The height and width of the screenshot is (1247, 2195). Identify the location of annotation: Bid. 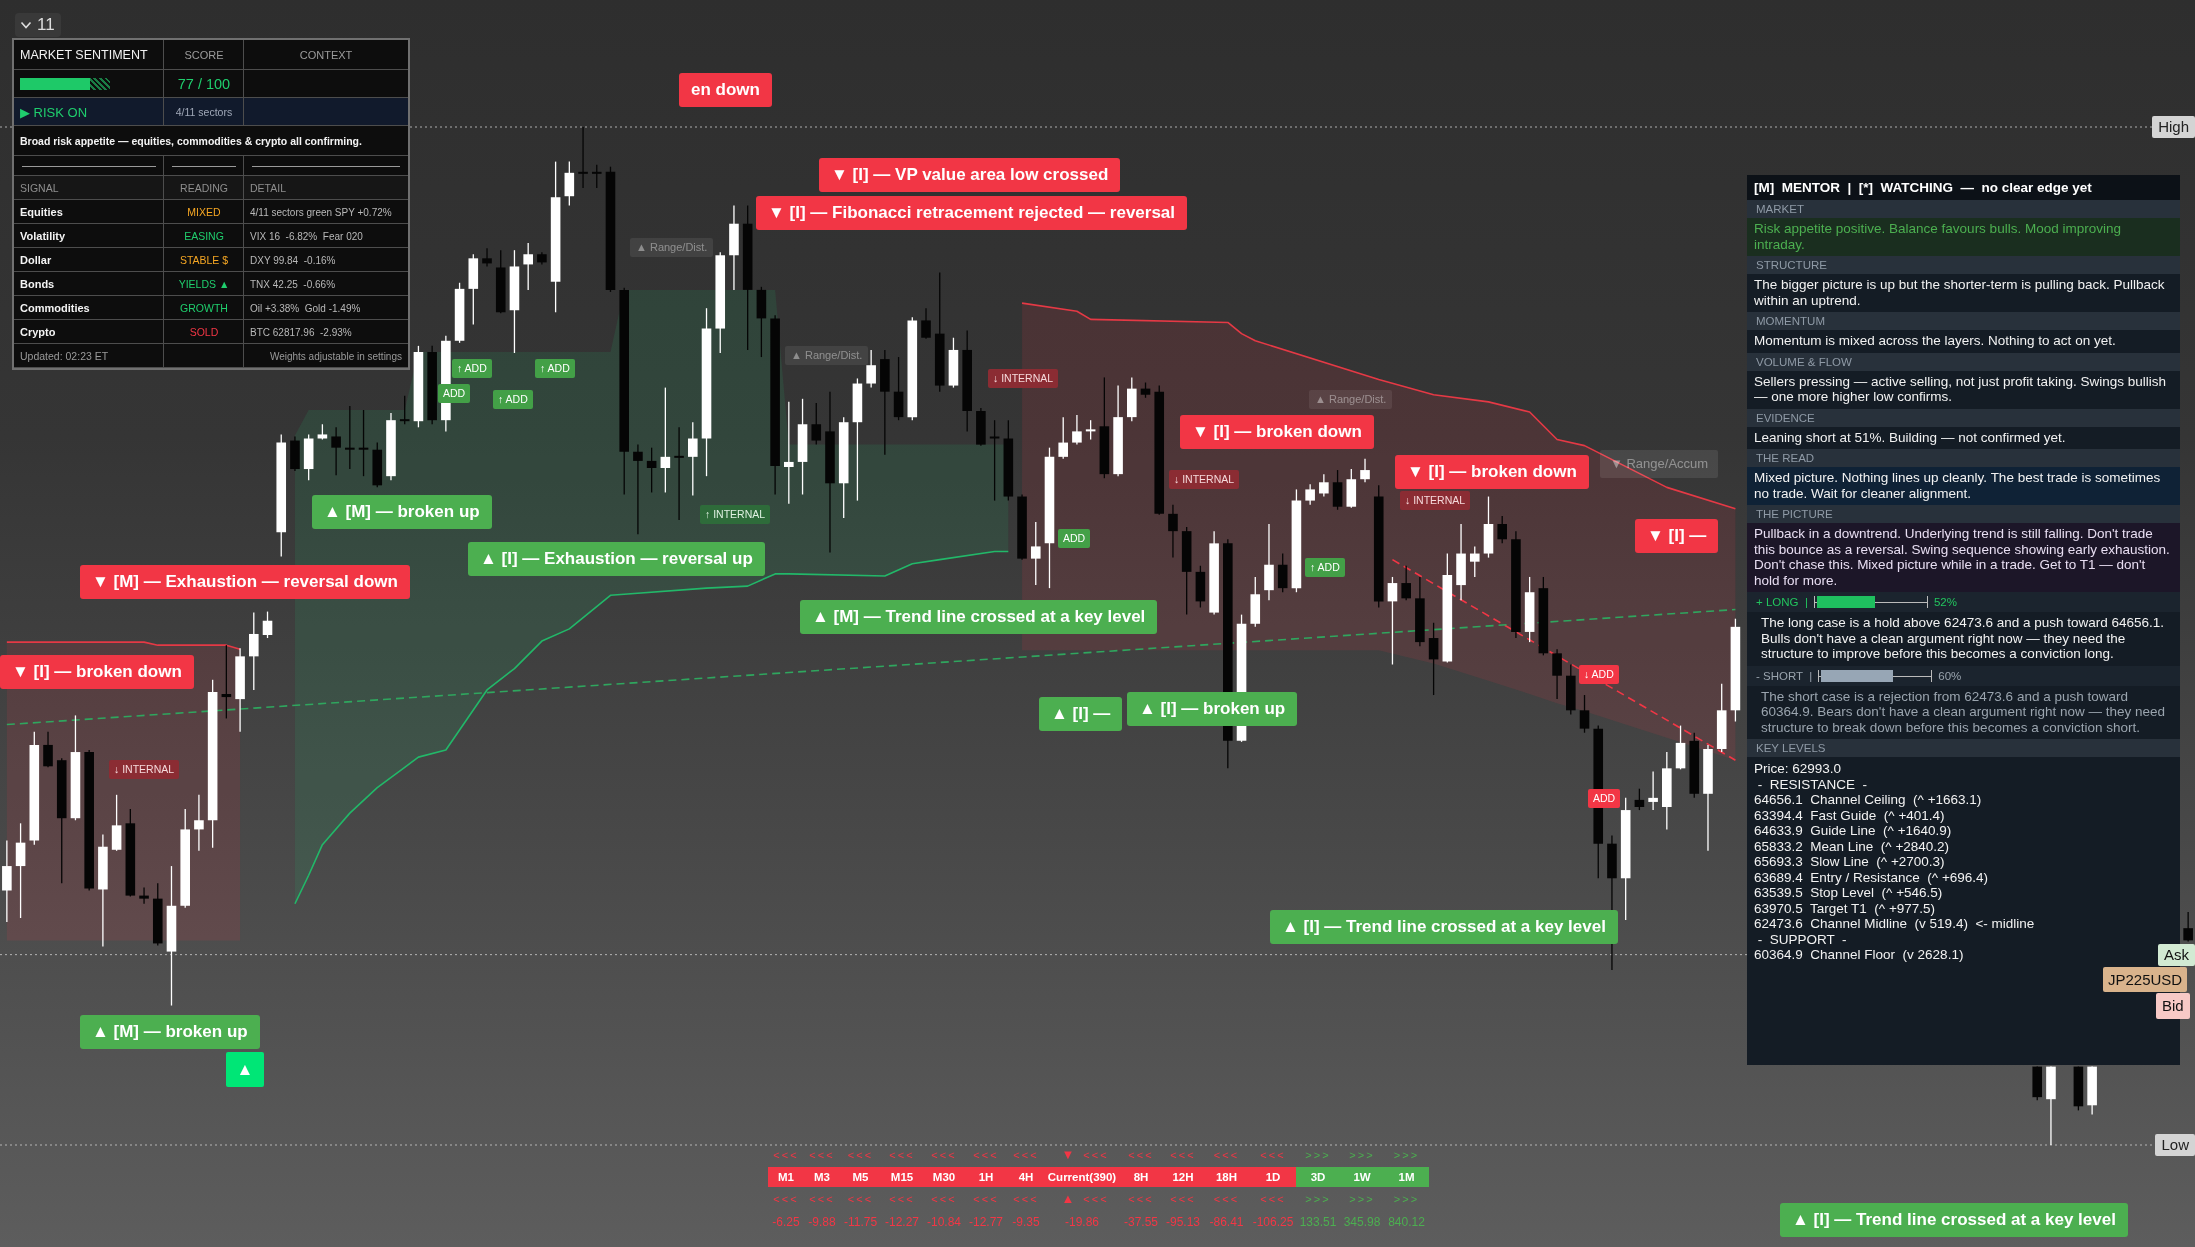
(2173, 1006).